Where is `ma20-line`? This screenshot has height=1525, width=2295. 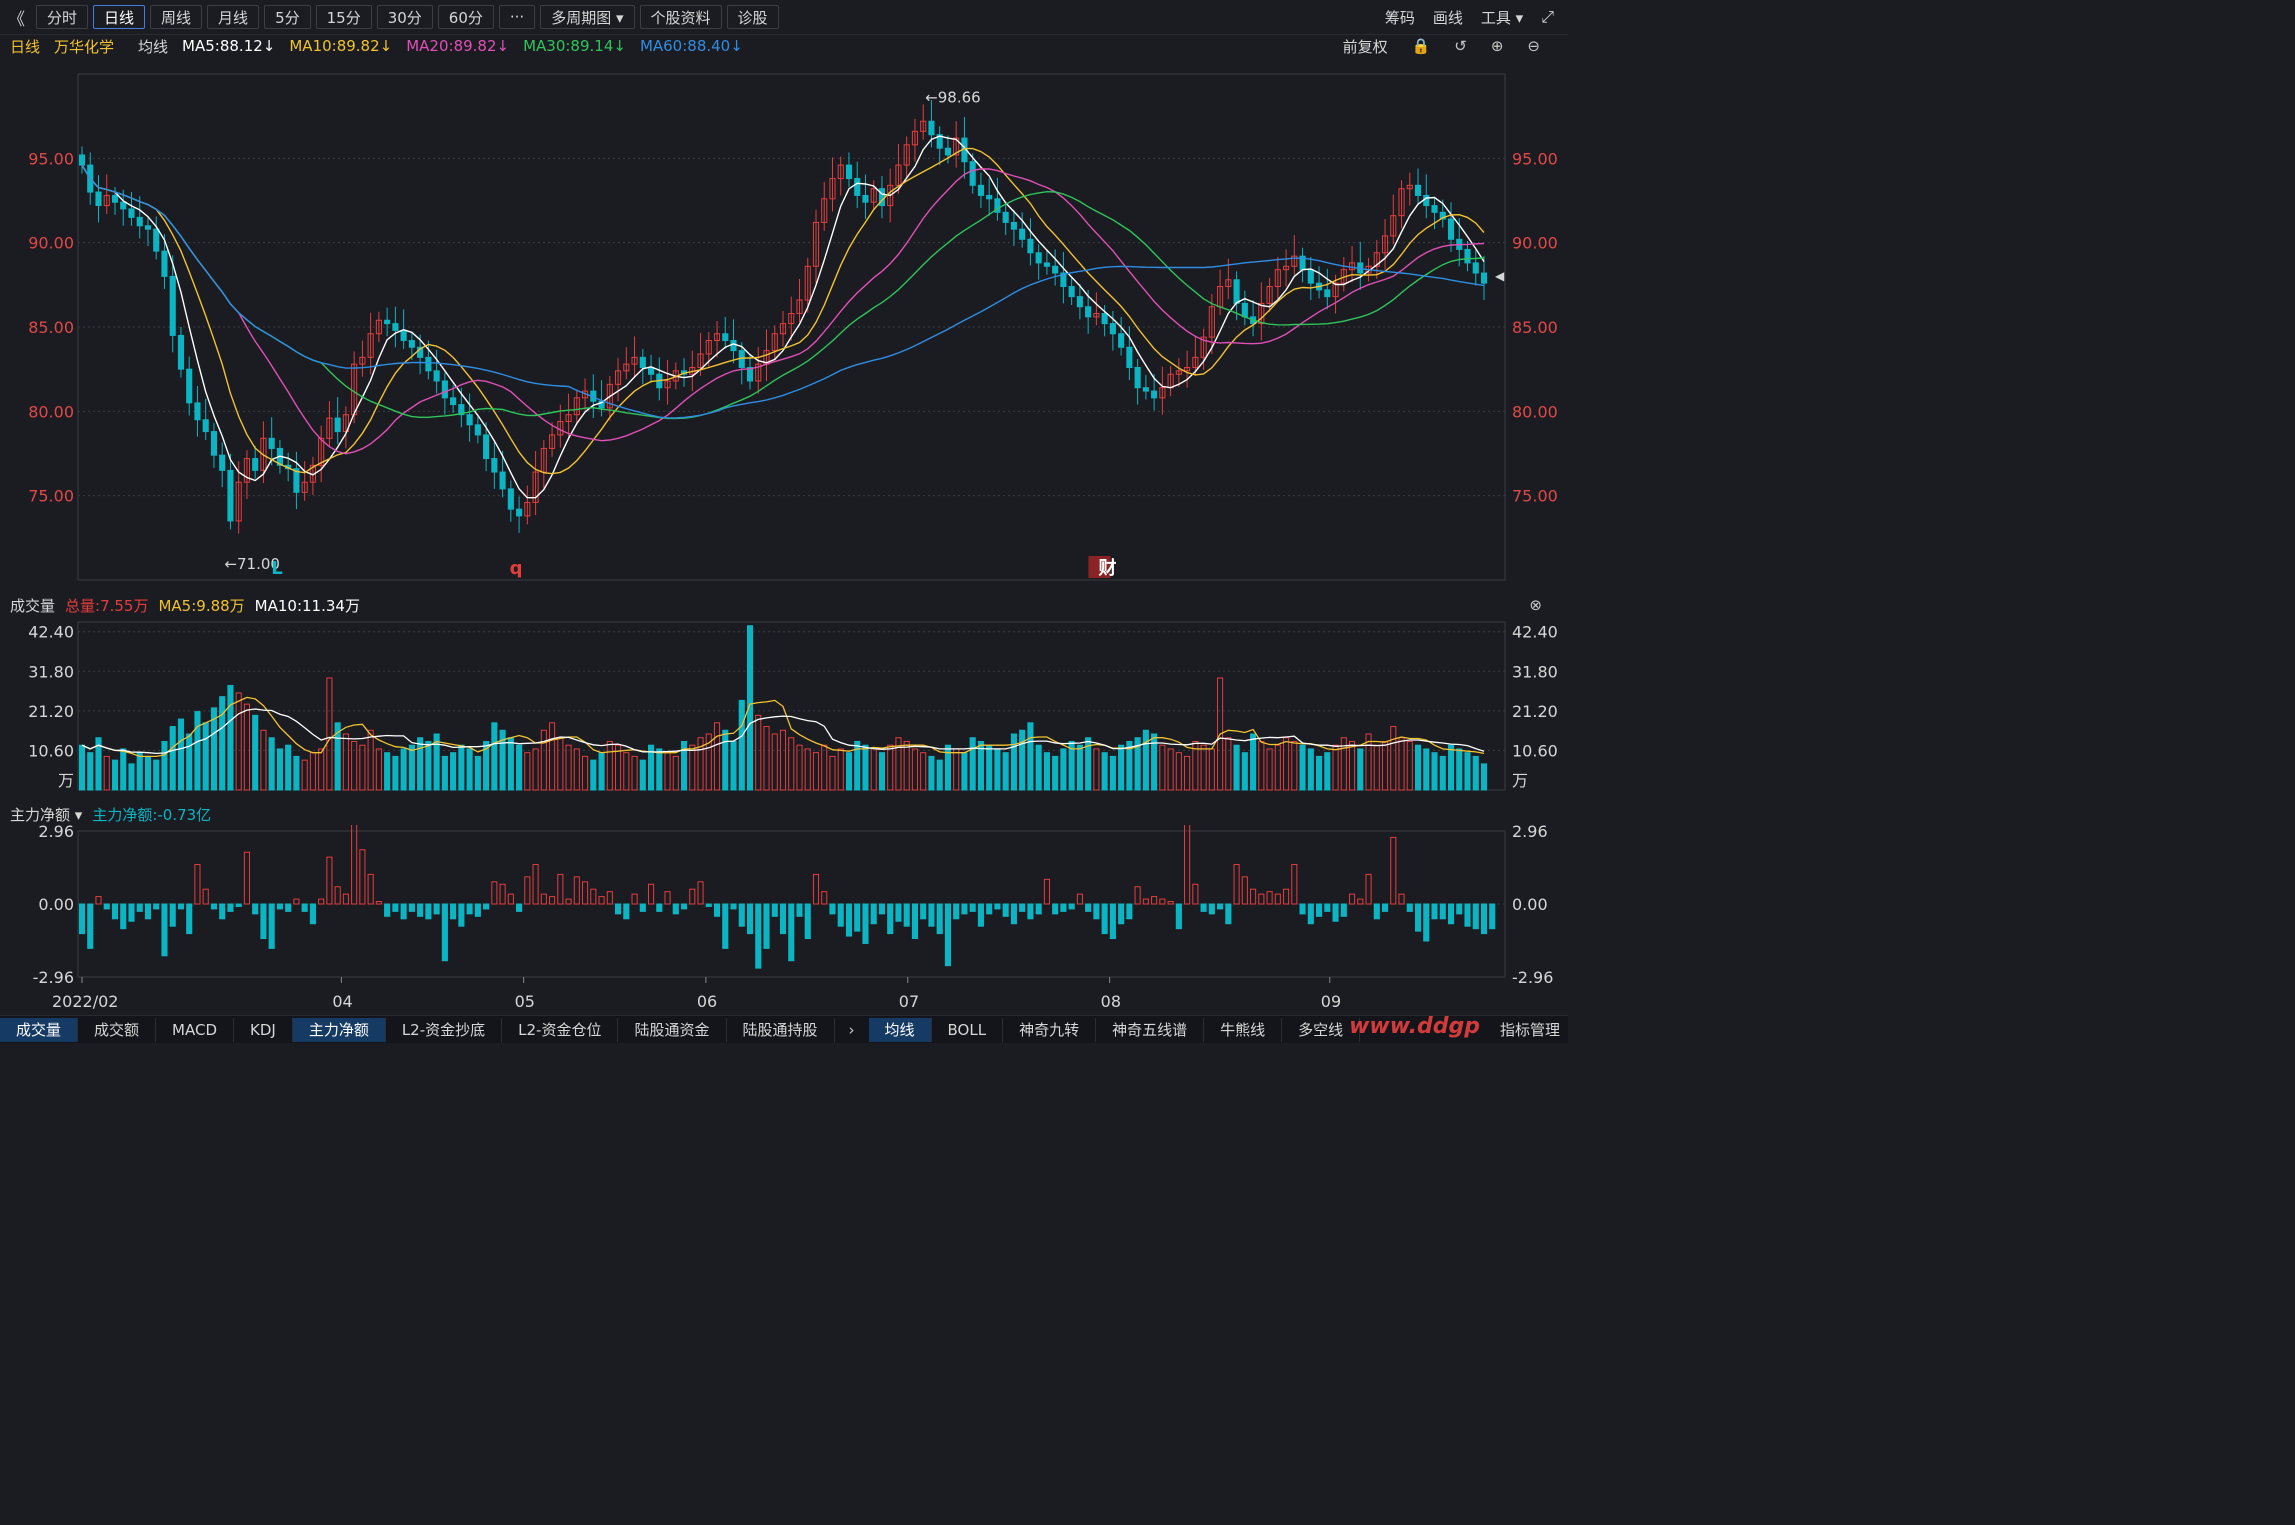 ma20-line is located at coordinates (783, 309).